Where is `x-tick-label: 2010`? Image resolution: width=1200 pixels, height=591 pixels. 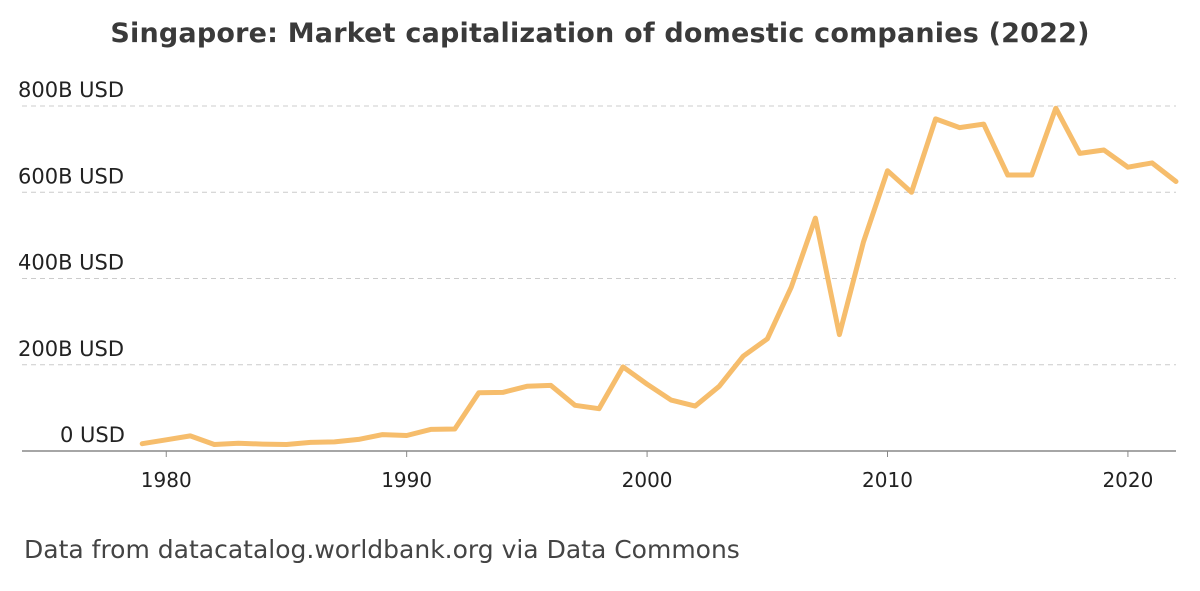
x-tick-label: 2010 is located at coordinates (887, 480).